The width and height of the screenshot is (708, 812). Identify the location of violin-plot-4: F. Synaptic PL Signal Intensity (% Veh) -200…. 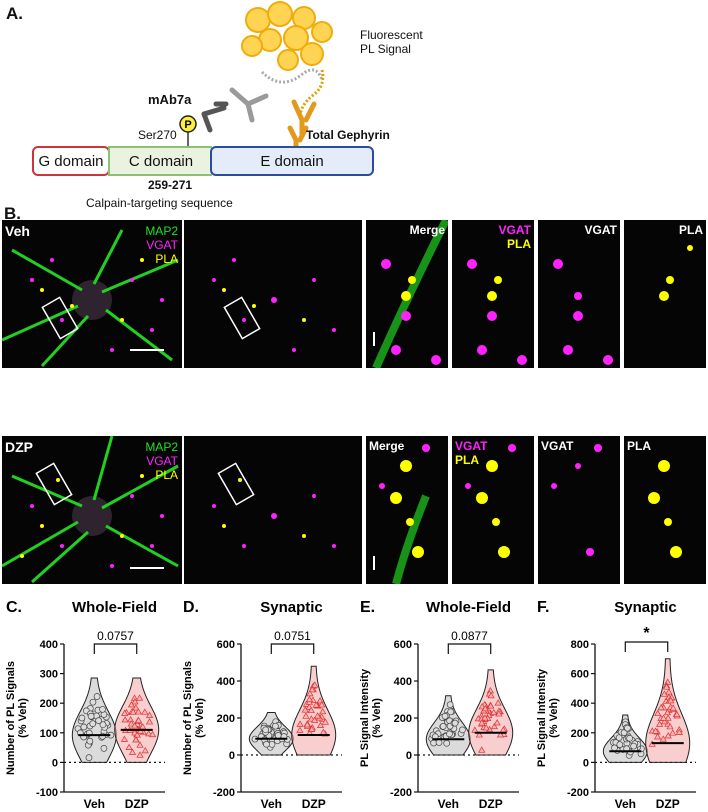
(616, 704).